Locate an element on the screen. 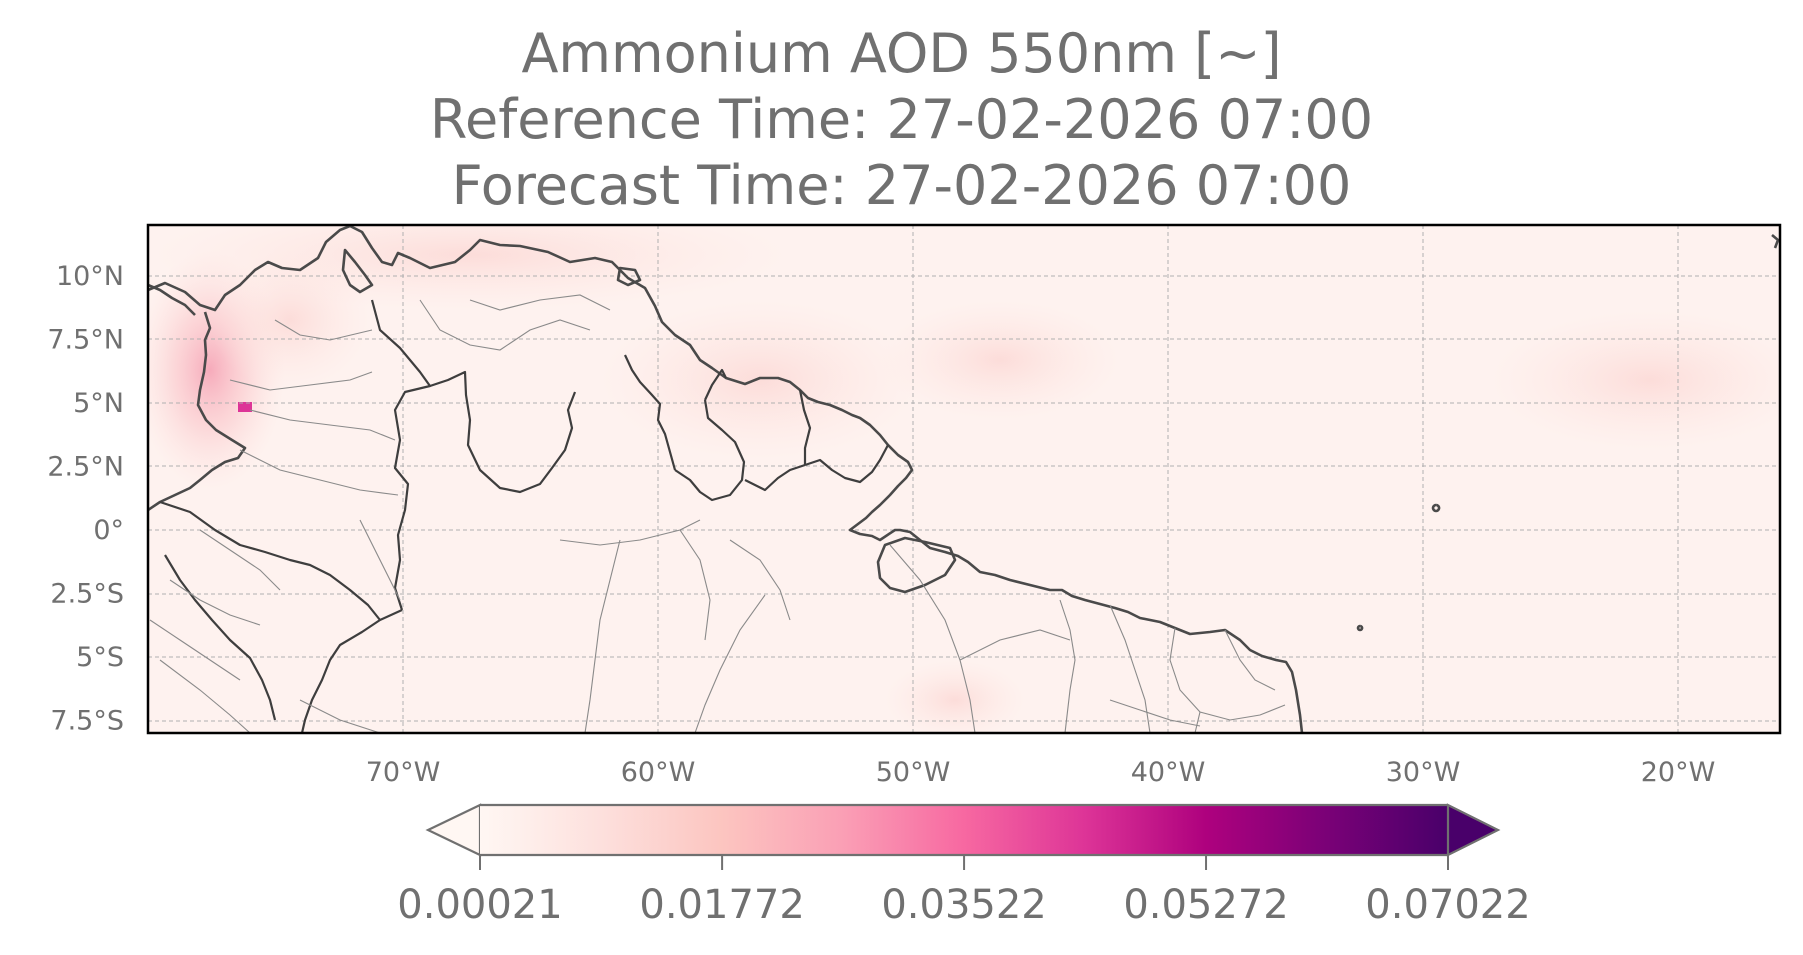 The height and width of the screenshot is (955, 1803). venezuela-guyana is located at coordinates (650, 412).